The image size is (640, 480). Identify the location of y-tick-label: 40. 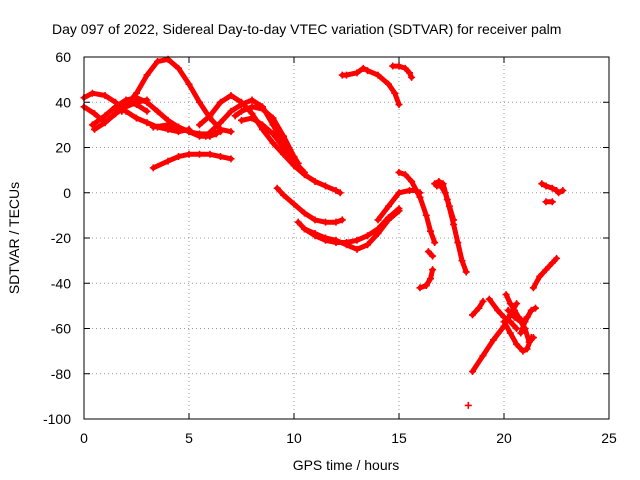
(63, 102).